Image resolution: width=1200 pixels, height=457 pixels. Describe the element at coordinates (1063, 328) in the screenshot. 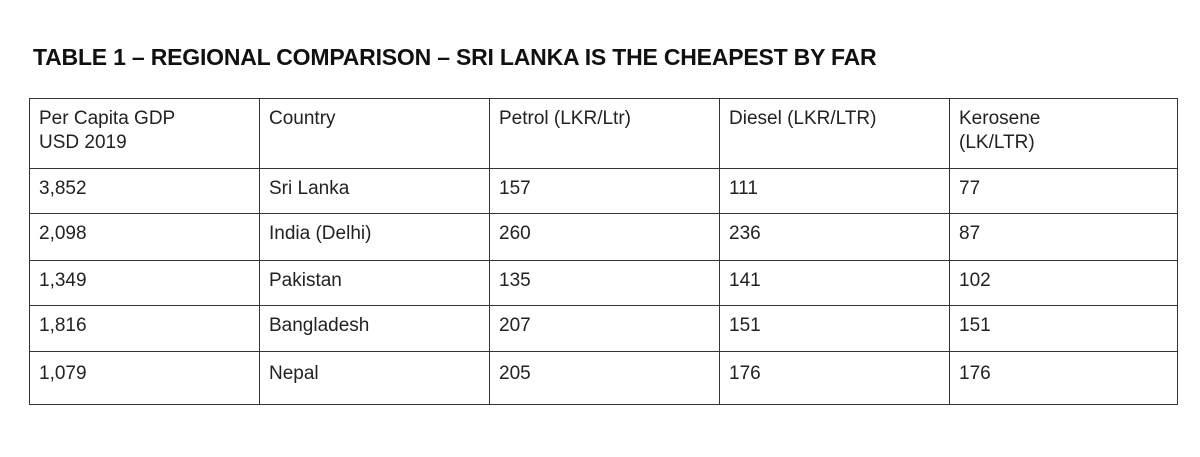

I see `cell-kerosene: 151` at that location.